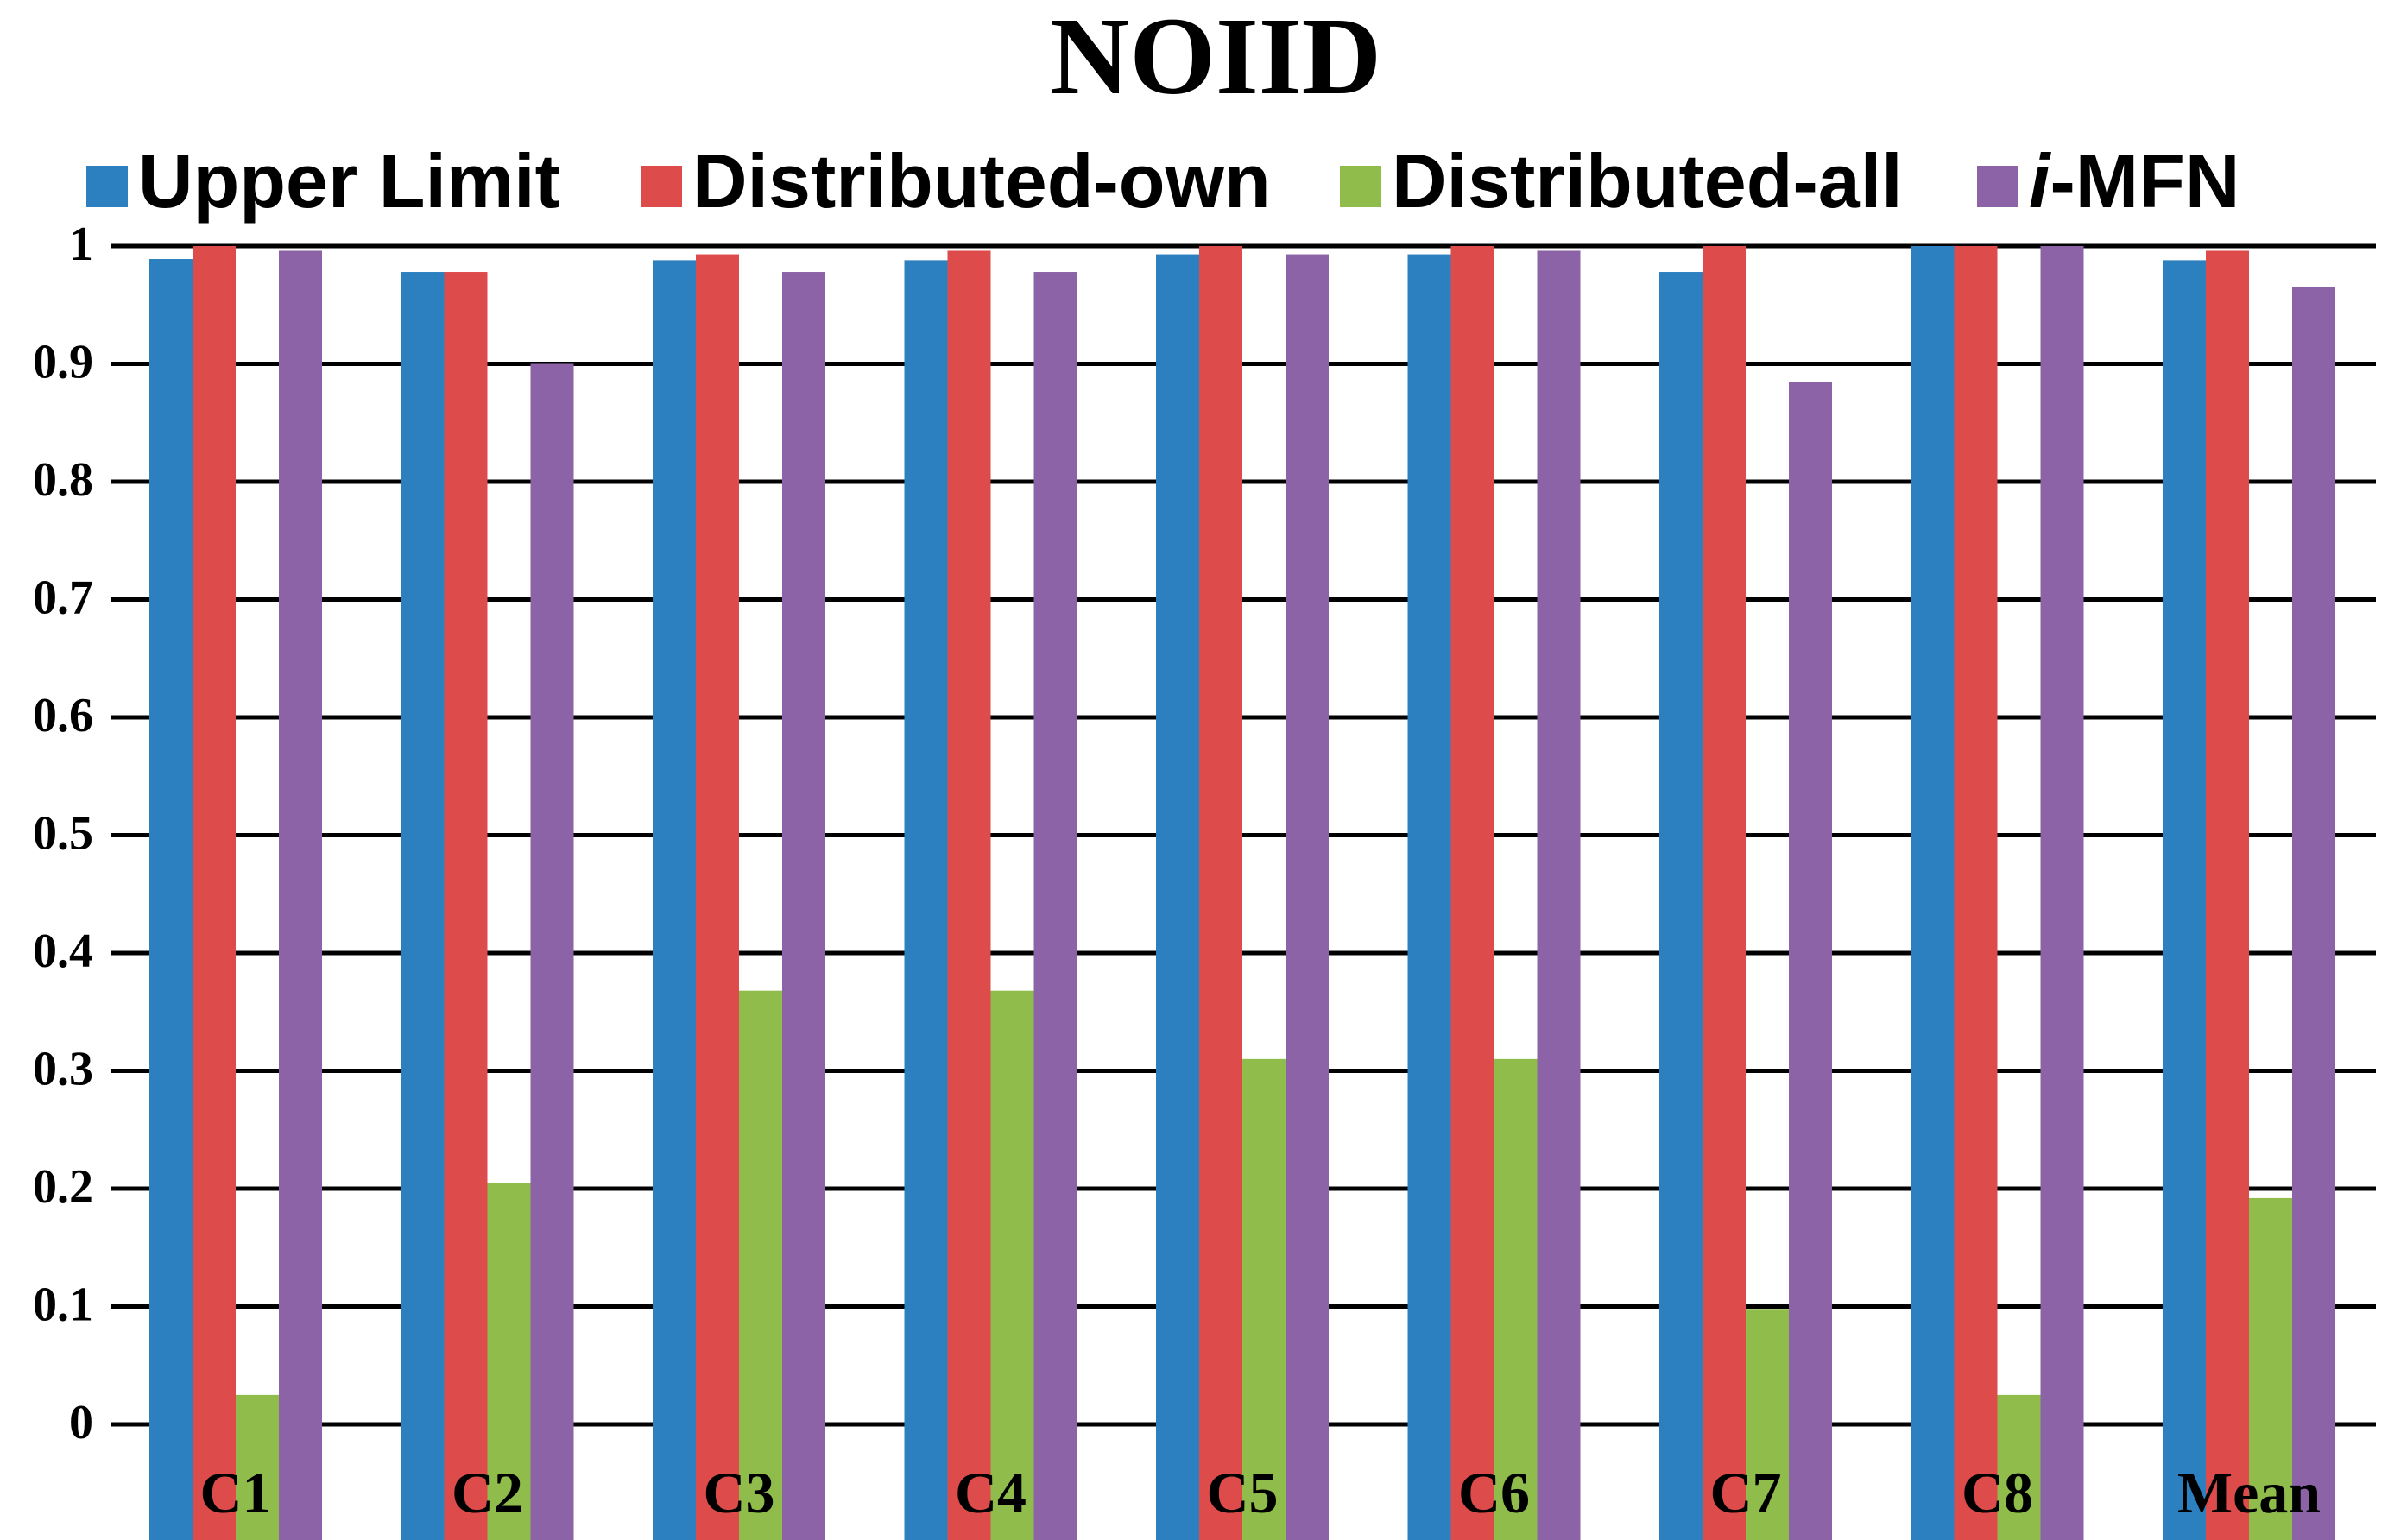 The width and height of the screenshot is (2388, 1540). Describe the element at coordinates (661, 186) in the screenshot. I see `legend-swatch-distributed-own` at that location.